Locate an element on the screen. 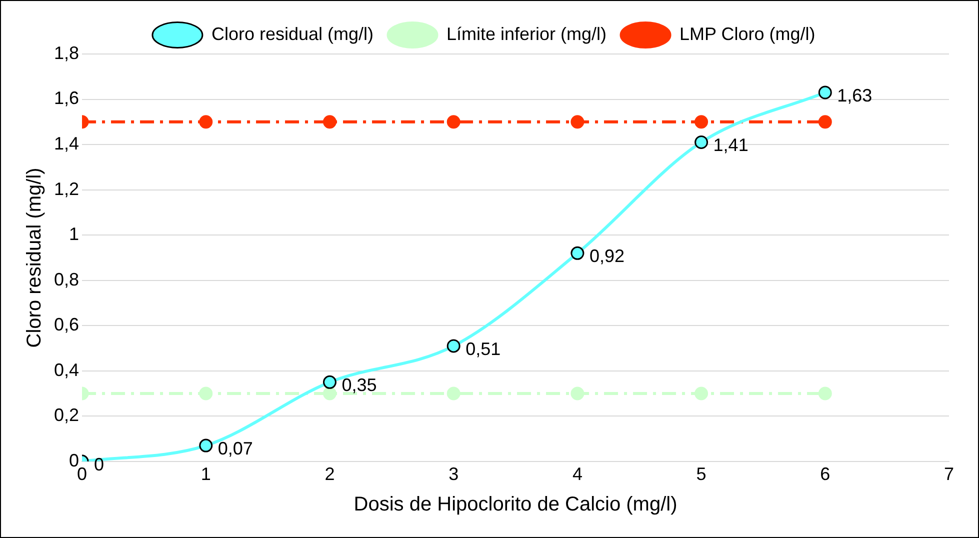 The image size is (979, 538). x-tick-label: 5 is located at coordinates (701, 474).